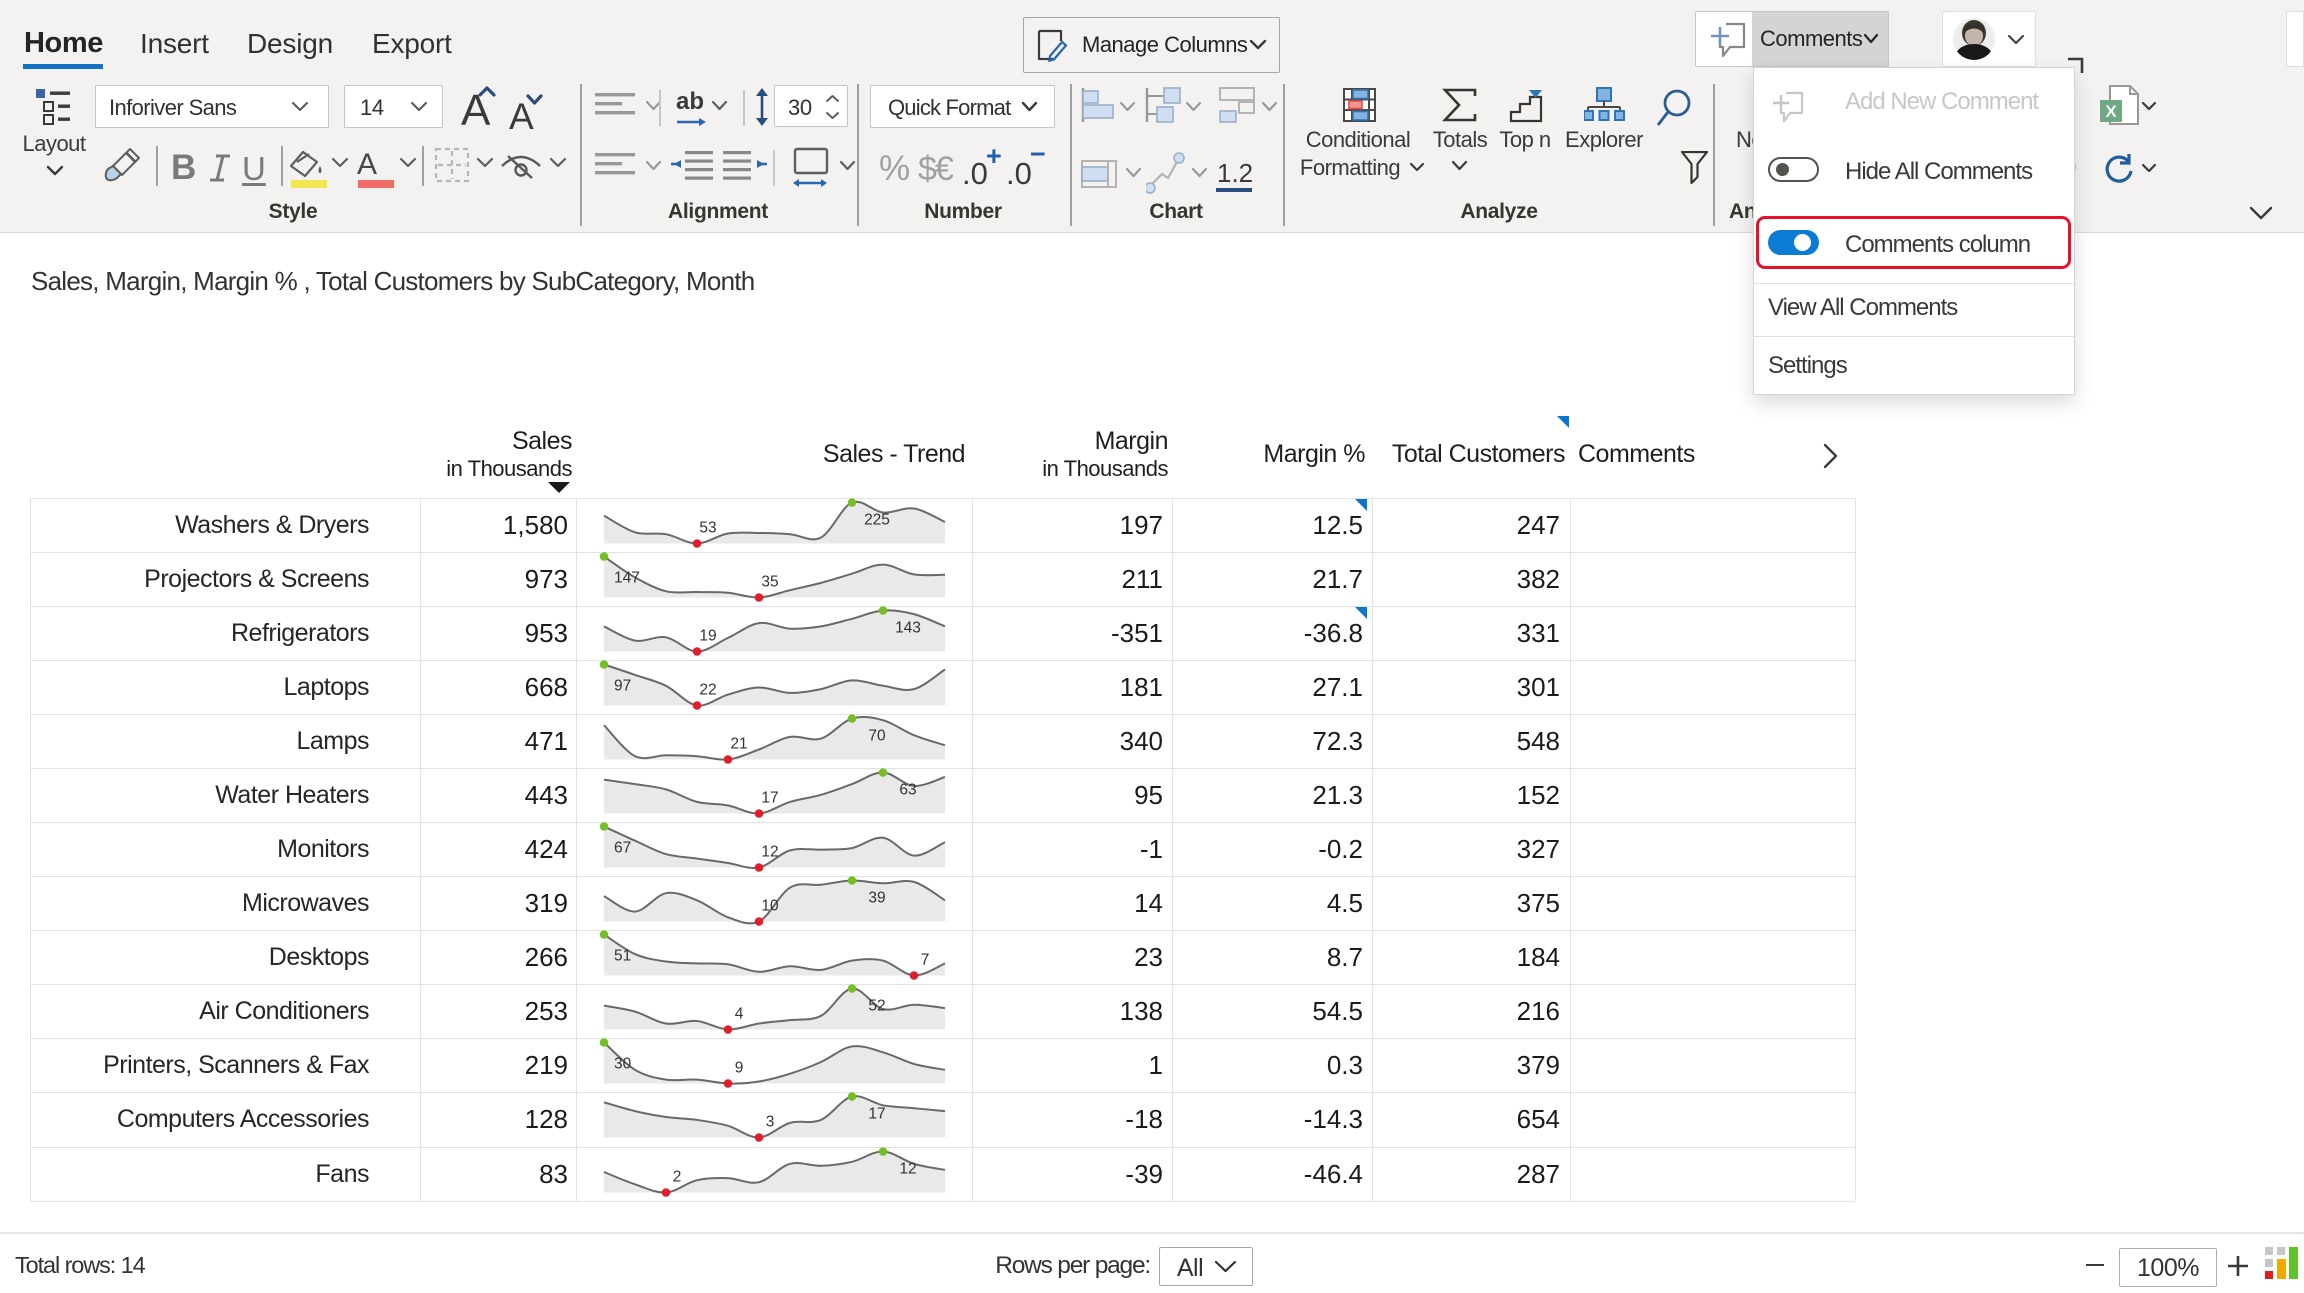 This screenshot has width=2304, height=1293. Describe the element at coordinates (623, 1064) in the screenshot. I see `svg-text: 30` at that location.